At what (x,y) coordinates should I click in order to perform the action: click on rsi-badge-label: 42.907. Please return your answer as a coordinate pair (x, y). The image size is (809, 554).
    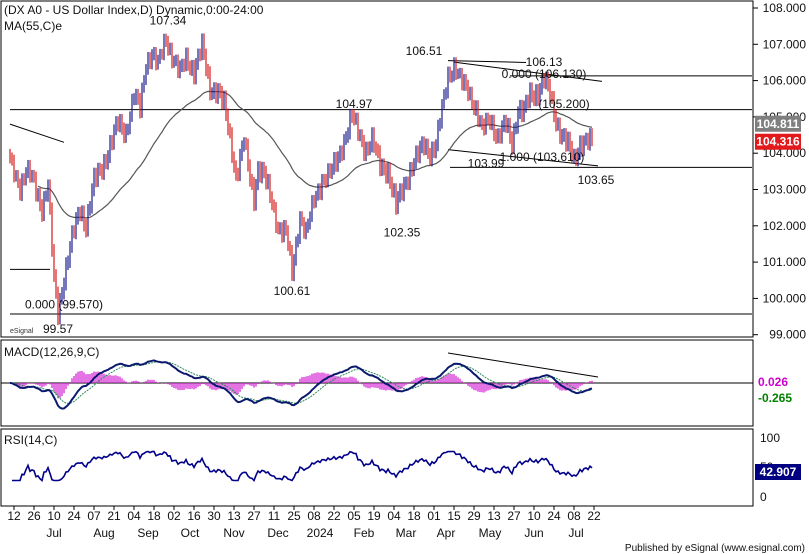
    Looking at the image, I should click on (778, 472).